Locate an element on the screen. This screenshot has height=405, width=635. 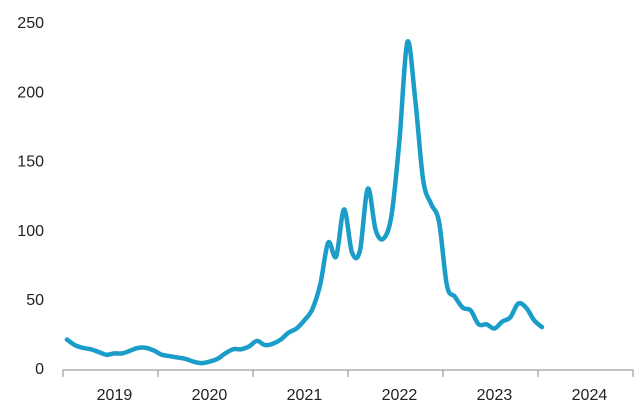
x-tick-label: 2019 is located at coordinates (115, 395).